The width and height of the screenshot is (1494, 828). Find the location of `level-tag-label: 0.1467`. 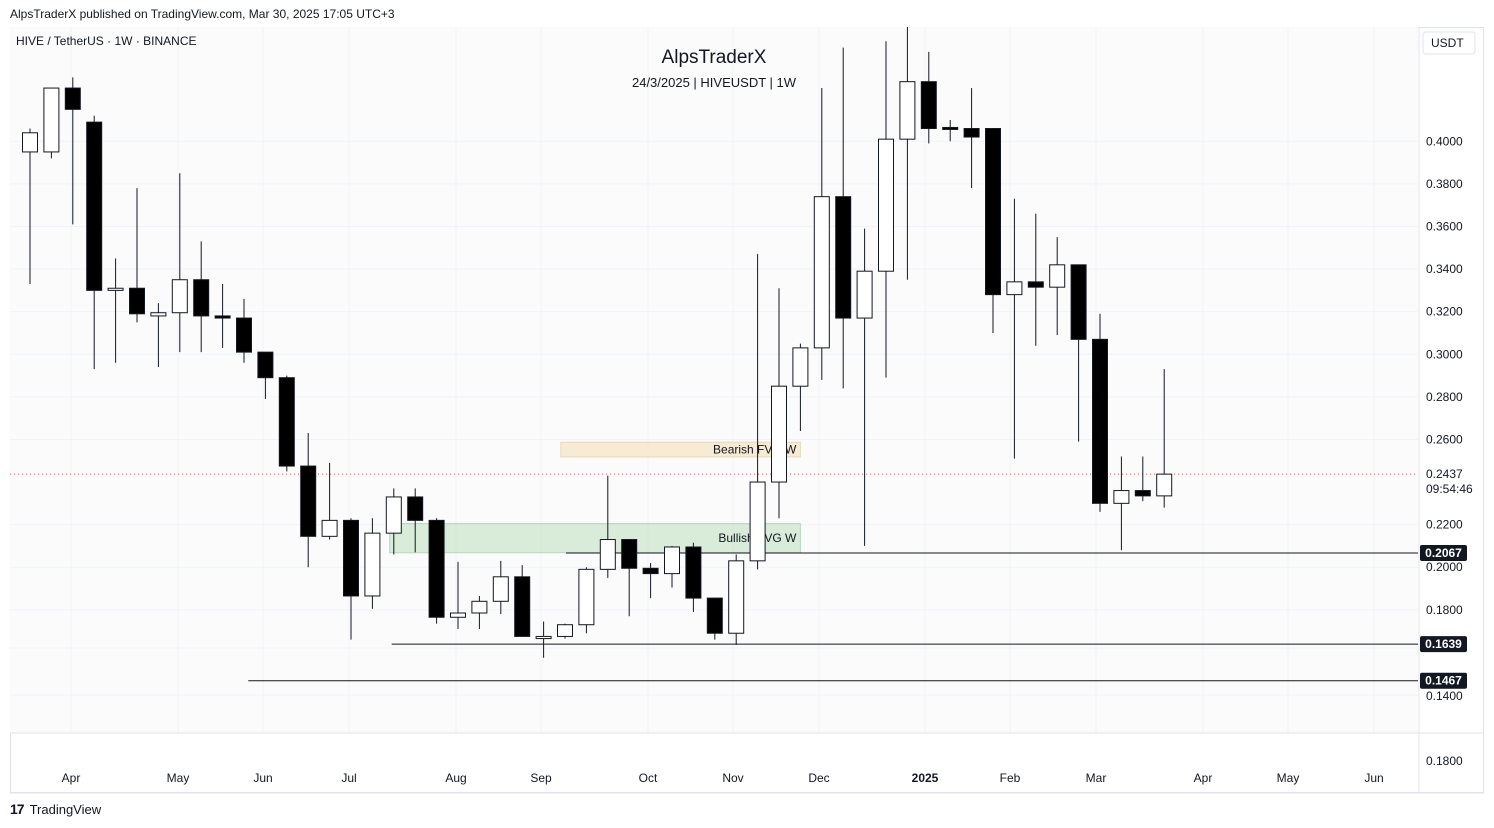

level-tag-label: 0.1467 is located at coordinates (1443, 681).